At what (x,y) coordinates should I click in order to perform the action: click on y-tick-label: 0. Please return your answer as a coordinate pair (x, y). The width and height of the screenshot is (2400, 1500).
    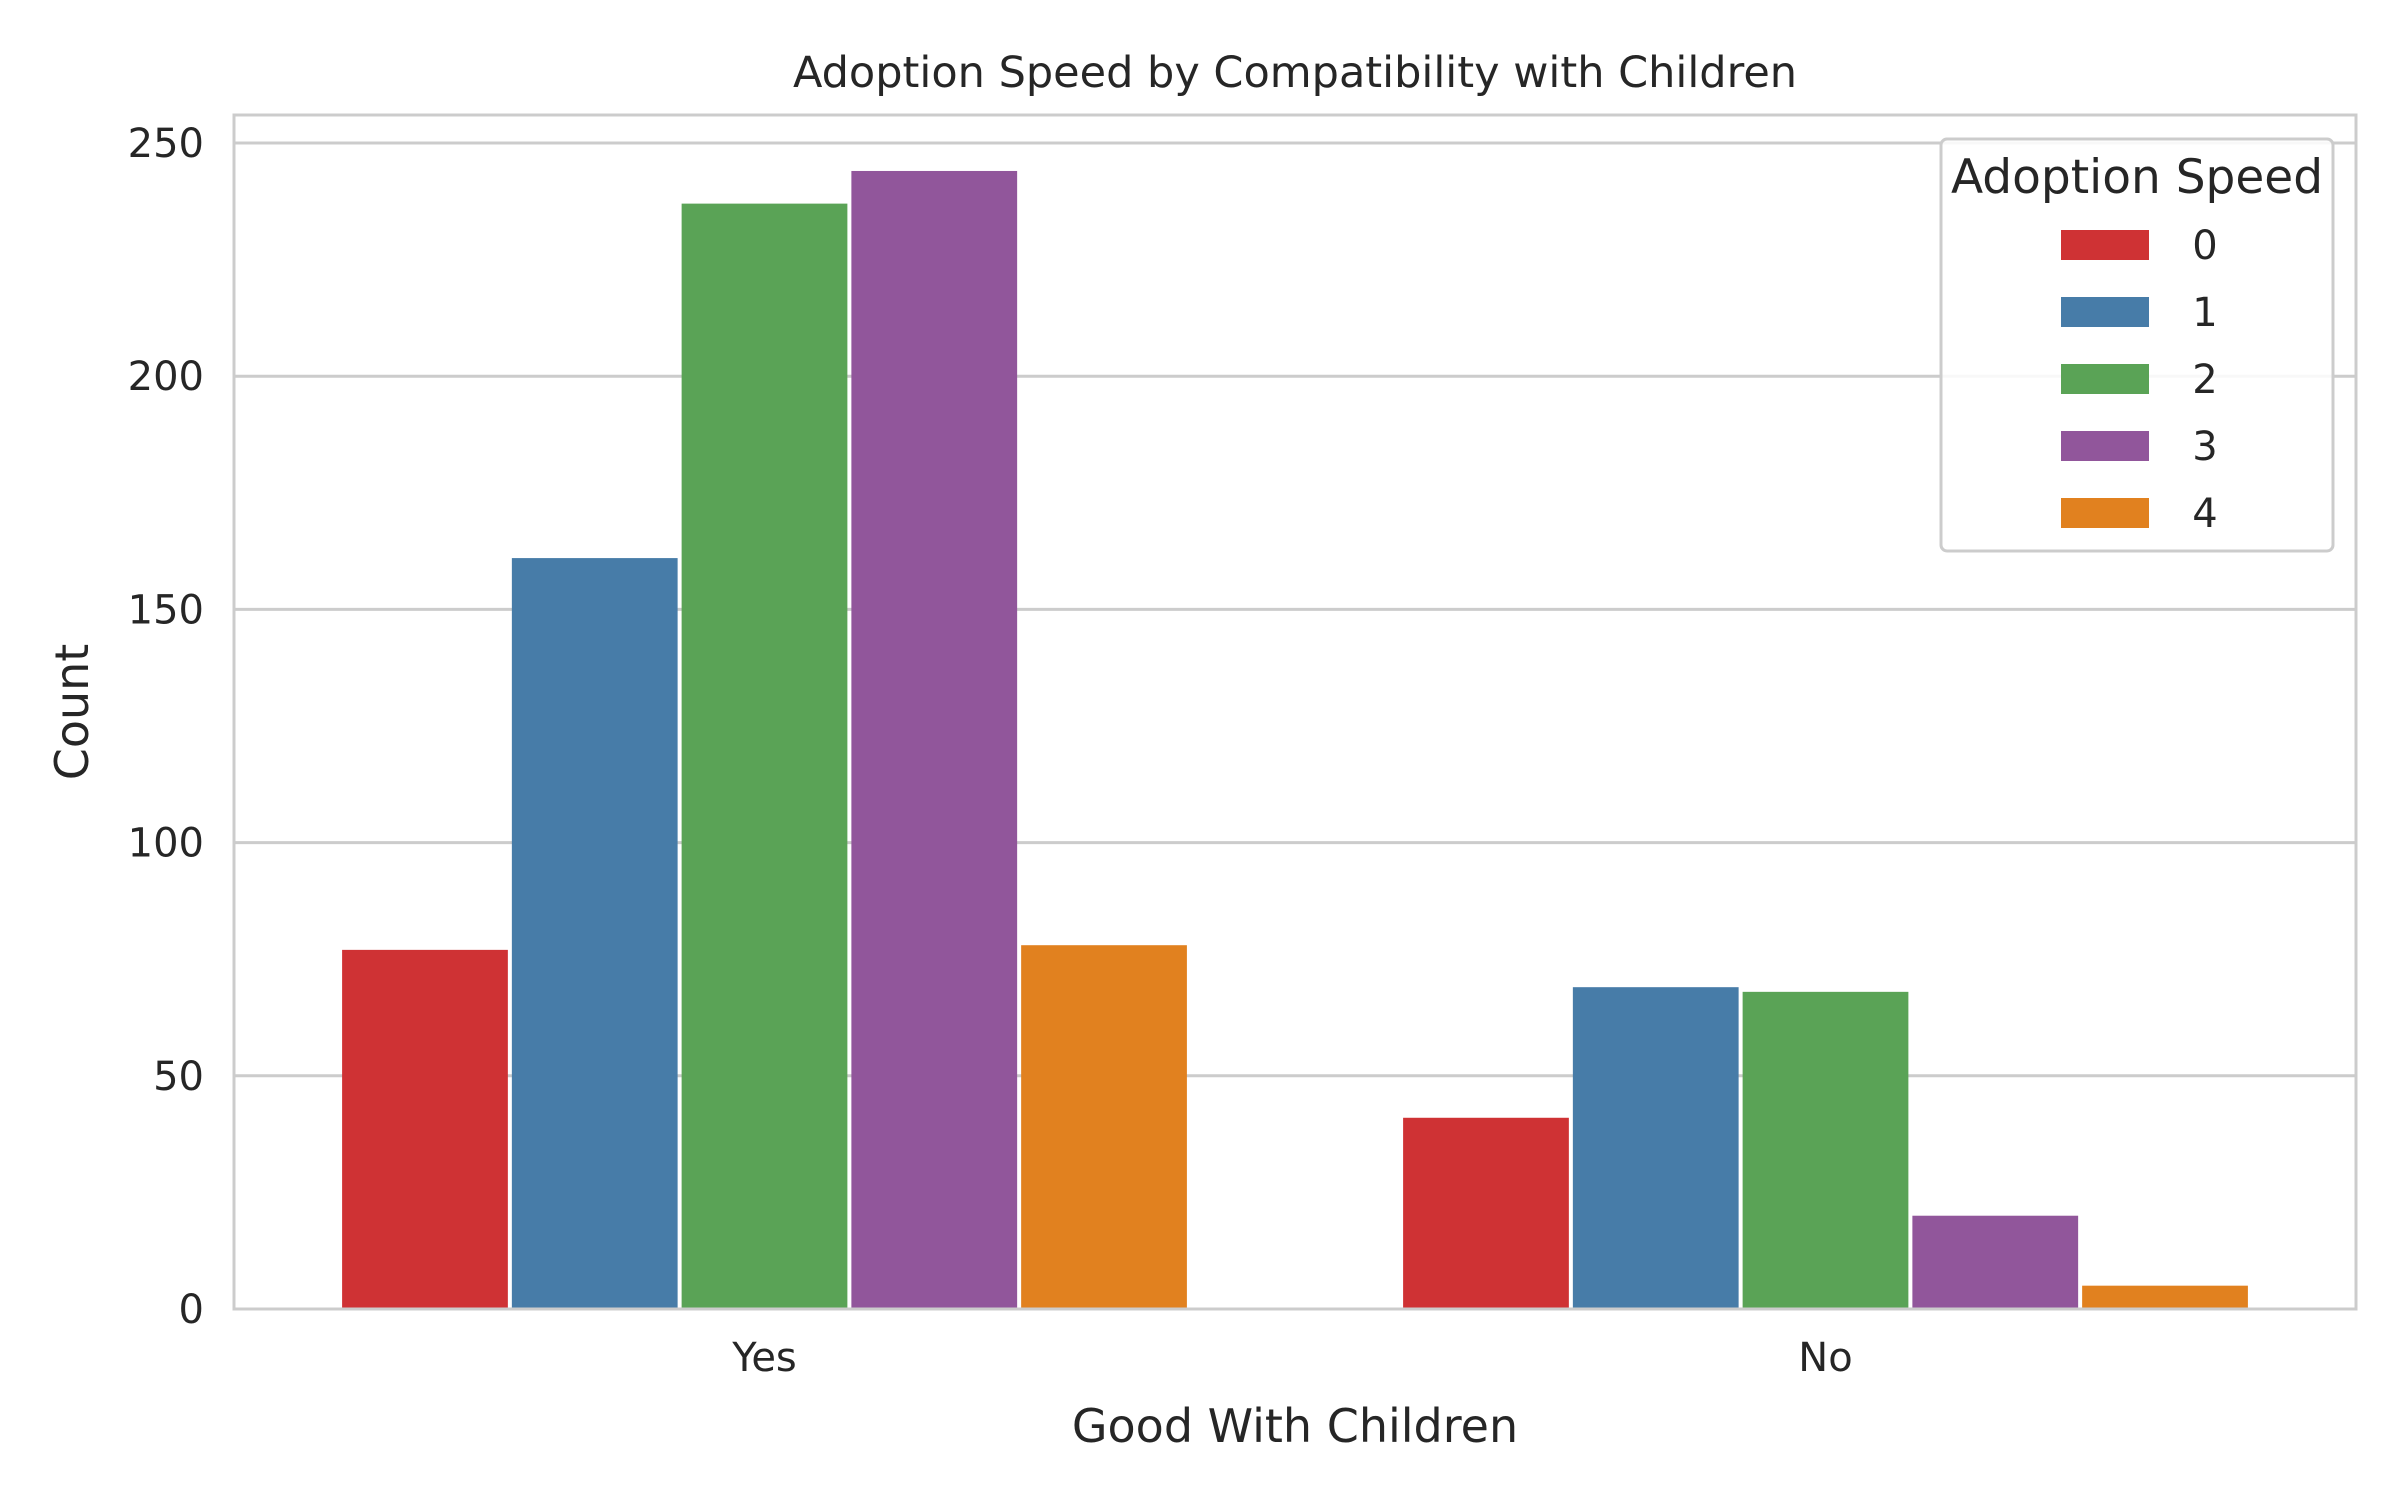
    Looking at the image, I should click on (191, 1310).